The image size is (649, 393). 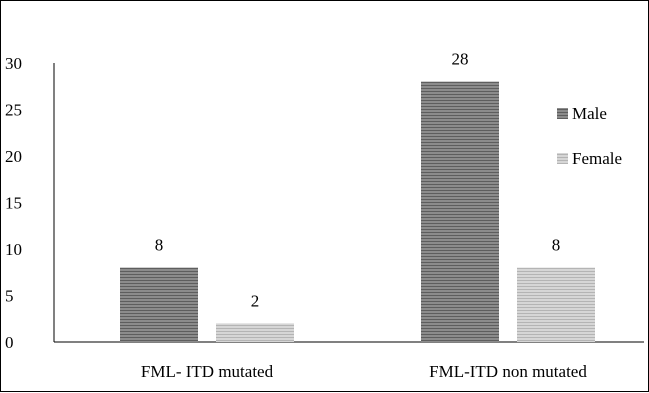 What do you see at coordinates (13, 203) in the screenshot?
I see `y-tick-label: 15` at bounding box center [13, 203].